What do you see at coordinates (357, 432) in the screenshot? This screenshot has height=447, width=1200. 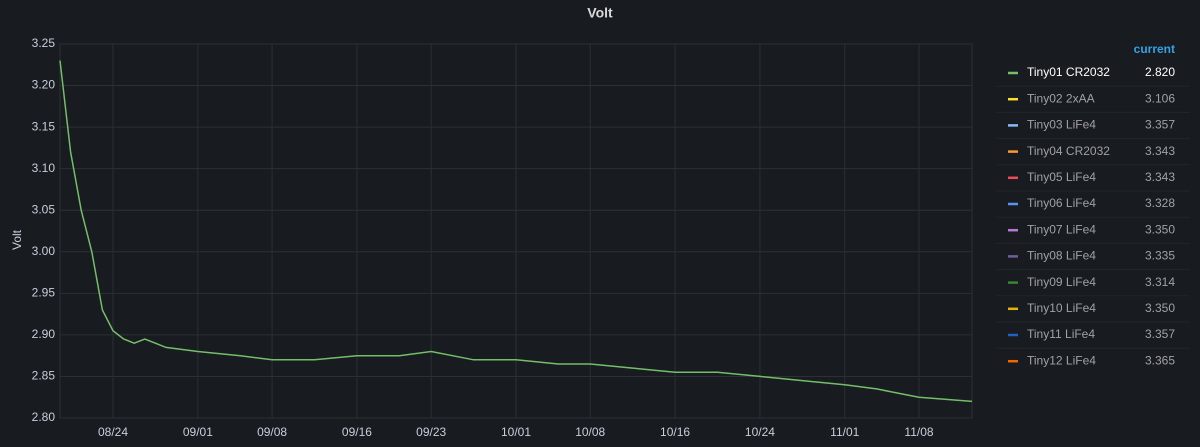 I see `x-tick-label: 09/16` at bounding box center [357, 432].